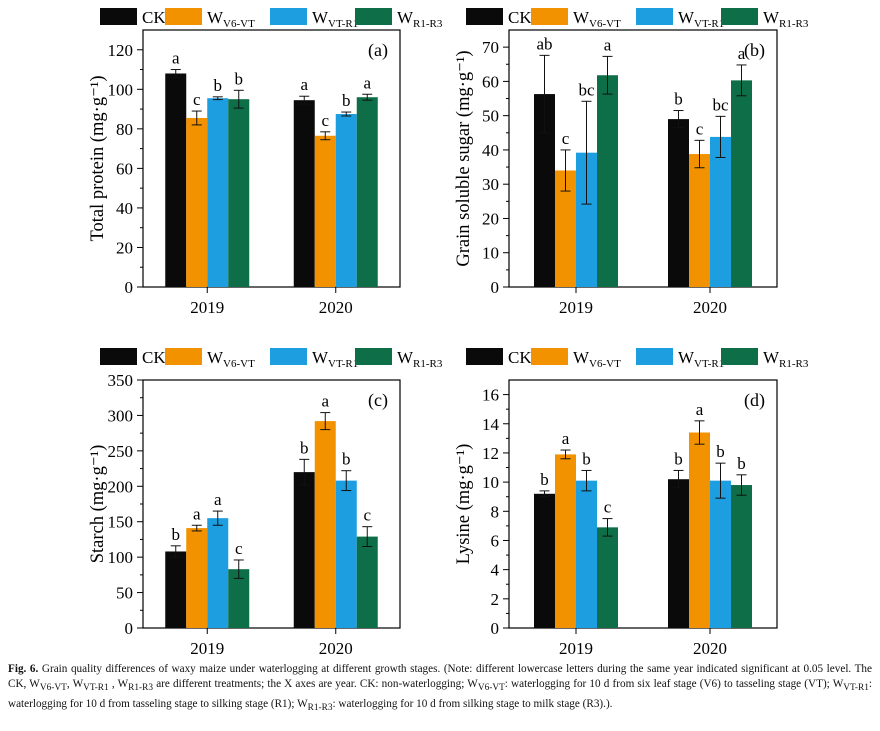 The height and width of the screenshot is (731, 880). Describe the element at coordinates (53, 688) in the screenshot. I see `caption-sub: V6-VT` at that location.